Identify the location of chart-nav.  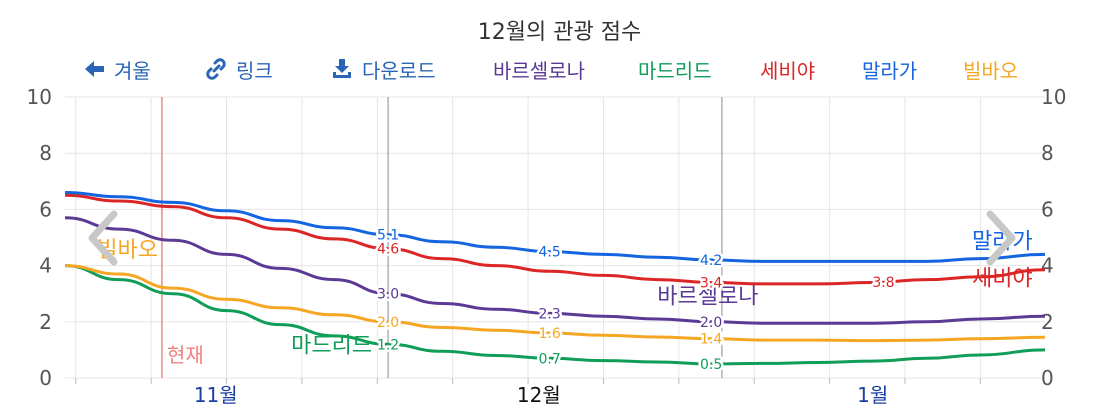
(550, 238).